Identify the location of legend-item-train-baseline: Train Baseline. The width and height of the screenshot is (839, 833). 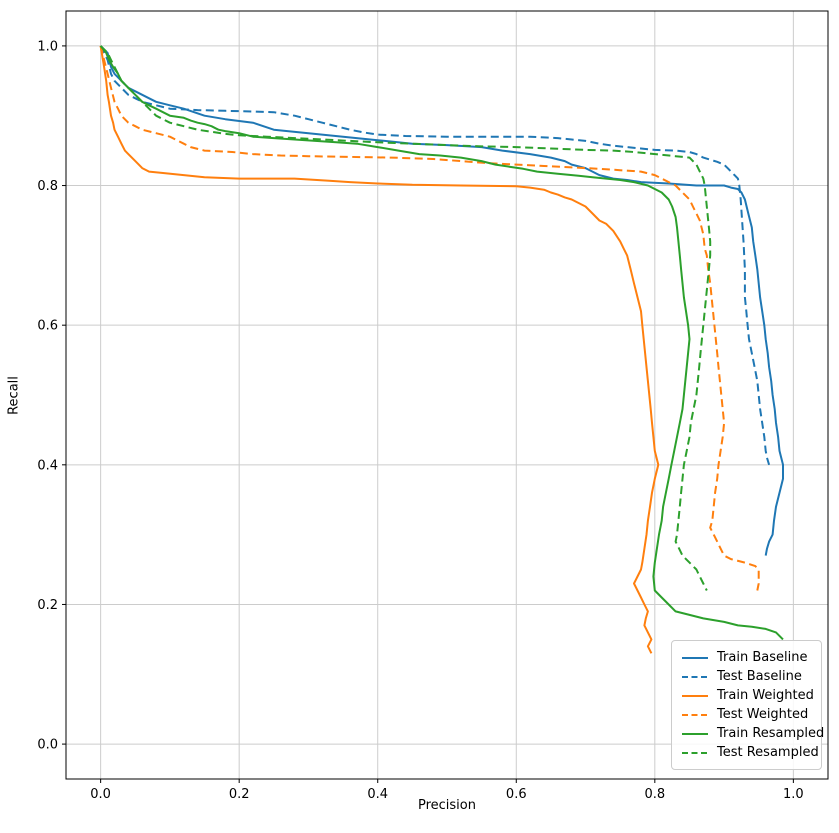
(746, 657).